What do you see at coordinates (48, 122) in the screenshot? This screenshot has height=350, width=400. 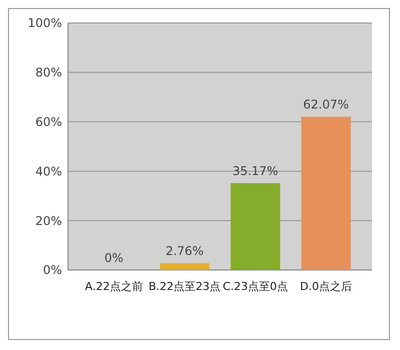 I see `y-tick-label: 60%` at bounding box center [48, 122].